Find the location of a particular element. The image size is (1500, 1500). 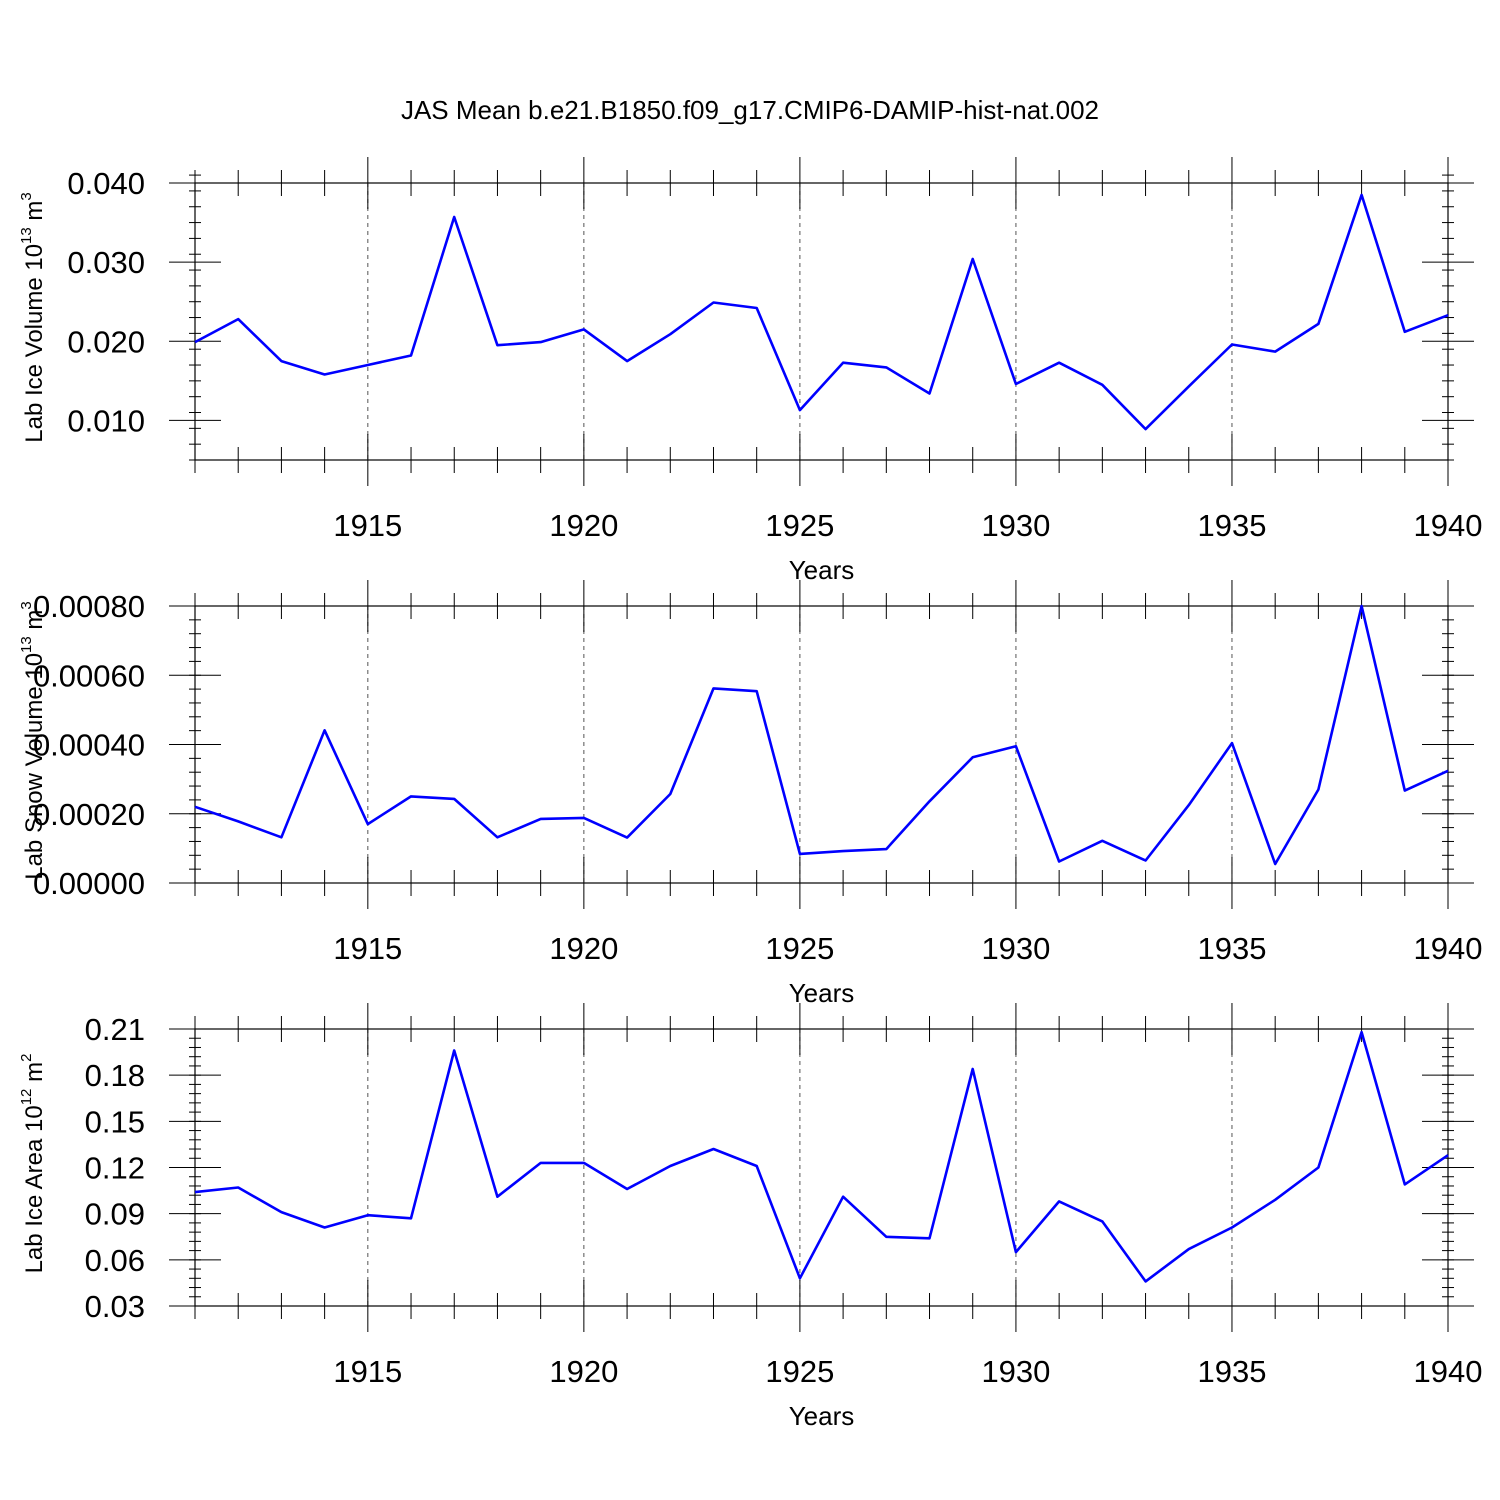

y-tick-label: 0.03 is located at coordinates (115, 1306).